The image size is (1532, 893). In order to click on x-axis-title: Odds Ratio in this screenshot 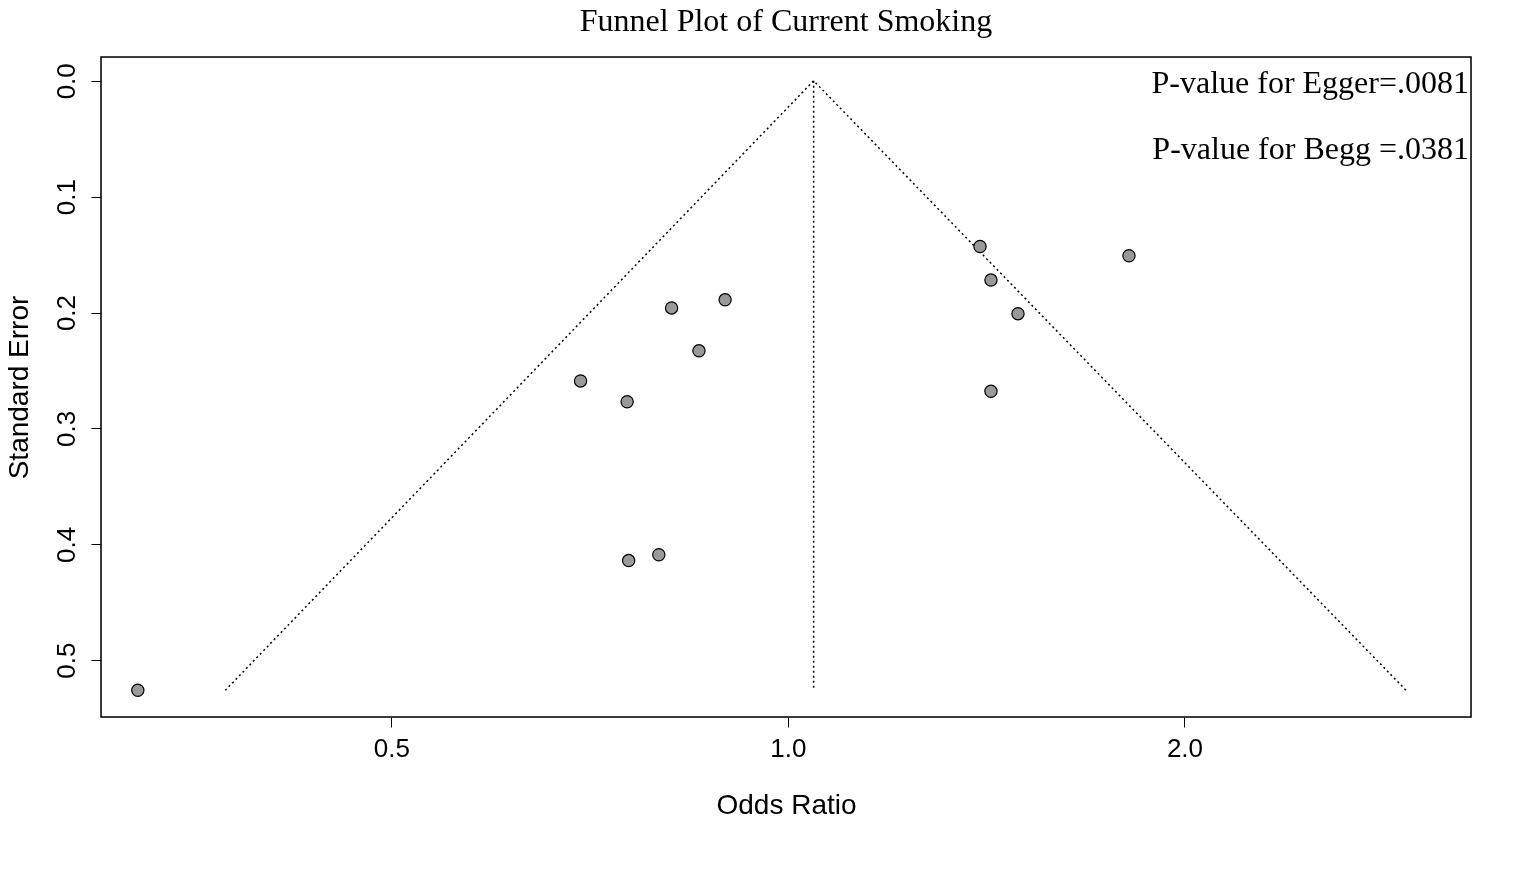, I will do `click(786, 804)`.